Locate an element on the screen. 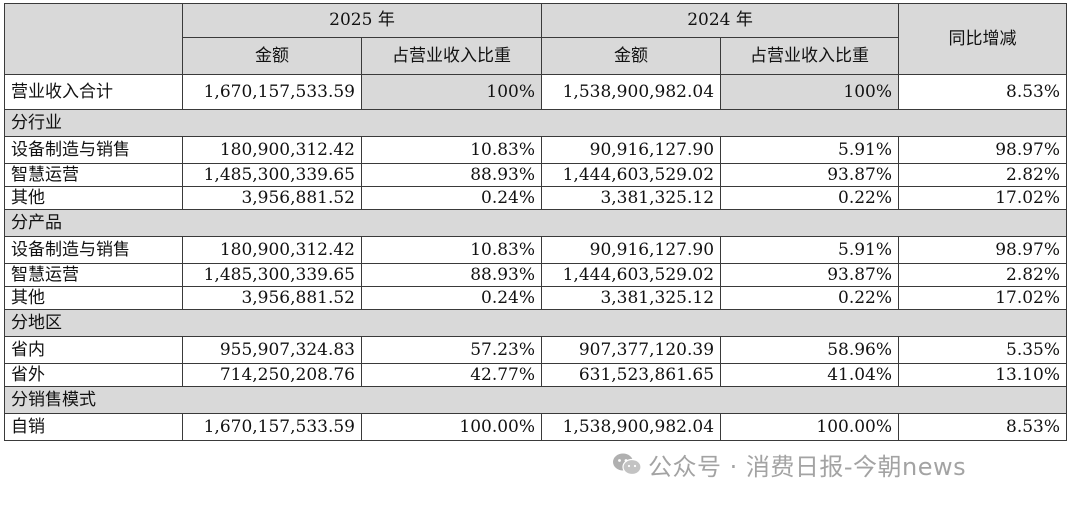 This screenshot has height=505, width=1080. wechat-icon is located at coordinates (627, 465).